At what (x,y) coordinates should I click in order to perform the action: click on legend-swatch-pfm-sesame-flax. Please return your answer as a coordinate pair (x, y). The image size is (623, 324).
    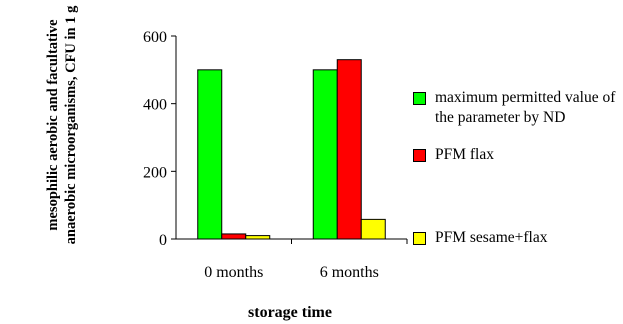
    Looking at the image, I should click on (419, 238).